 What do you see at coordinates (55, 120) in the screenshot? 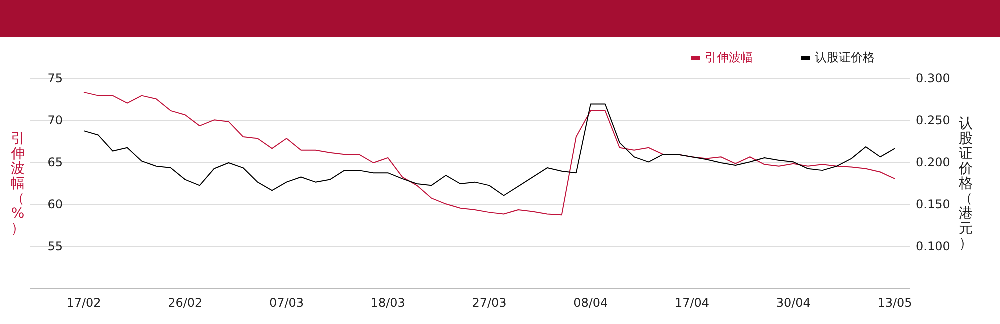
I see `y-tick-label: 70` at bounding box center [55, 120].